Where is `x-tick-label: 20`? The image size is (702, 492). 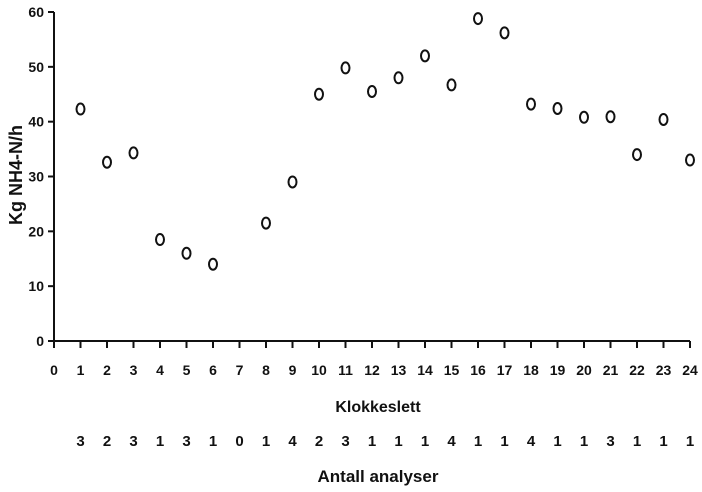
x-tick-label: 20 is located at coordinates (584, 370).